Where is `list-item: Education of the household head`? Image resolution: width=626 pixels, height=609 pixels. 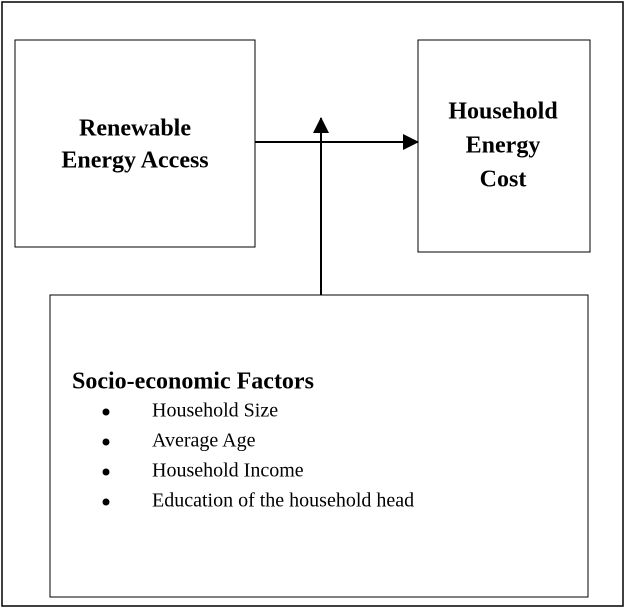
list-item: Education of the household head is located at coordinates (283, 501).